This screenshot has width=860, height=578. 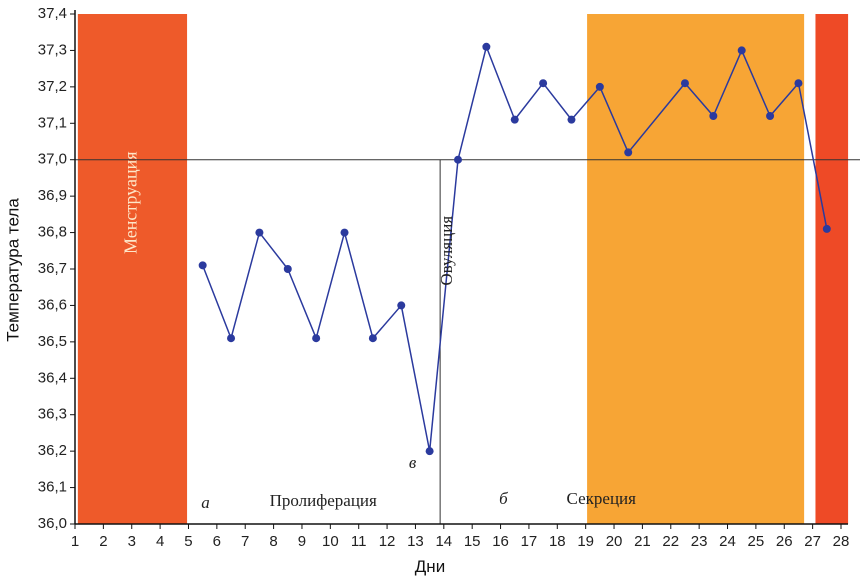 I want to click on band-label-1: Менструация, so click(x=131, y=202).